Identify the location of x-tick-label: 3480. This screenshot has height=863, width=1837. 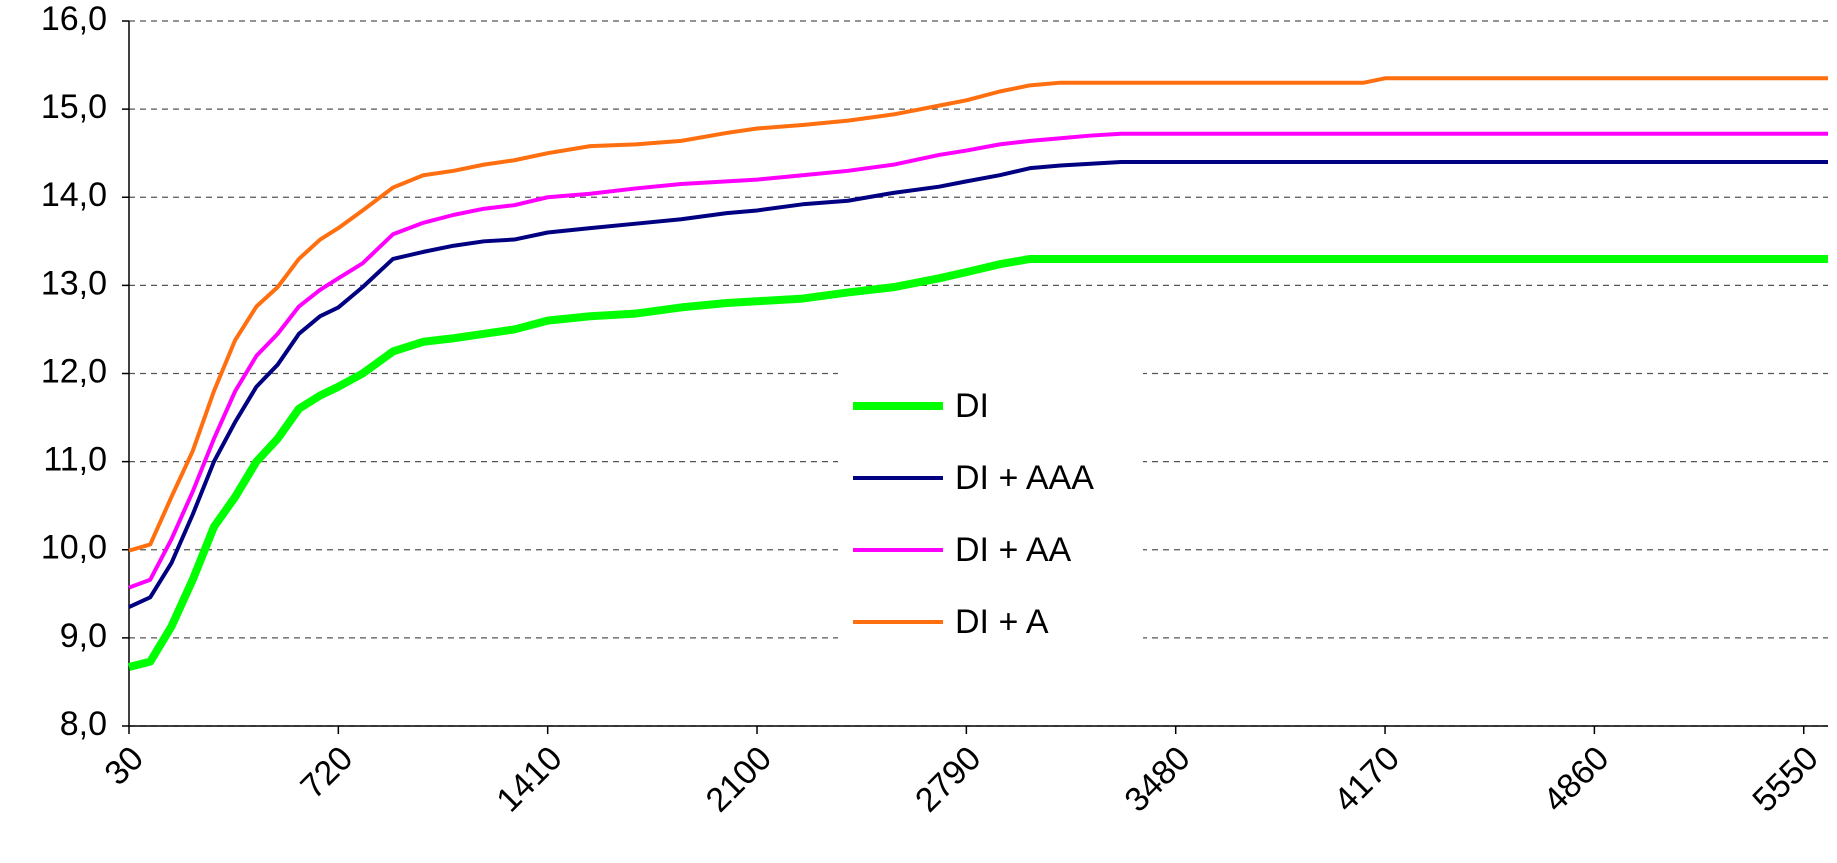
(1157, 779).